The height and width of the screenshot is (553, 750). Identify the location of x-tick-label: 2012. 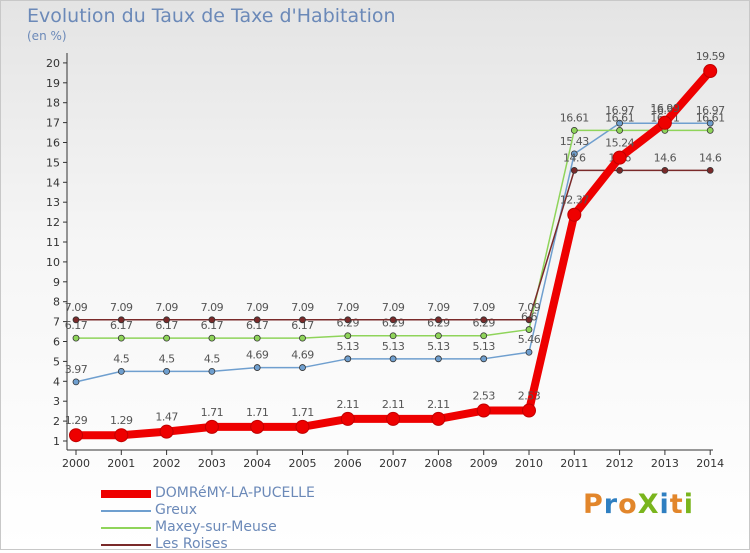
(620, 463).